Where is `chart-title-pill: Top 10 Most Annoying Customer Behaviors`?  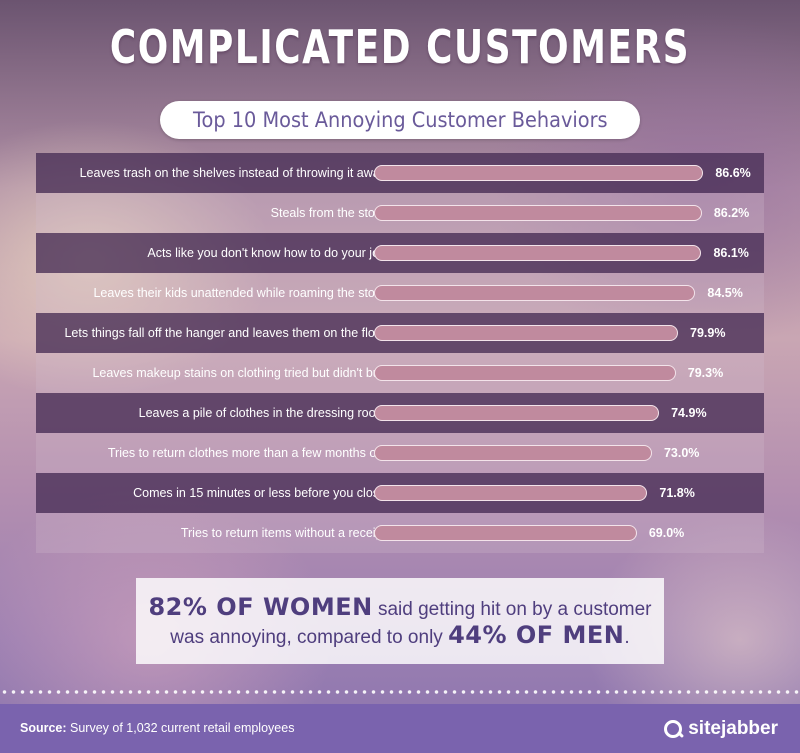
chart-title-pill: Top 10 Most Annoying Customer Behaviors is located at coordinates (400, 120).